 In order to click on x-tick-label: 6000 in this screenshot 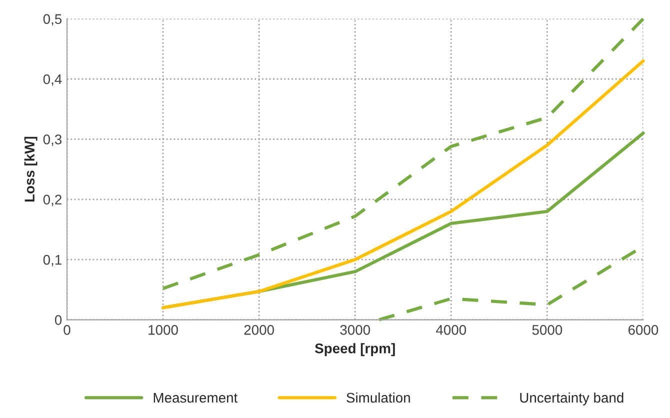, I will do `click(643, 330)`.